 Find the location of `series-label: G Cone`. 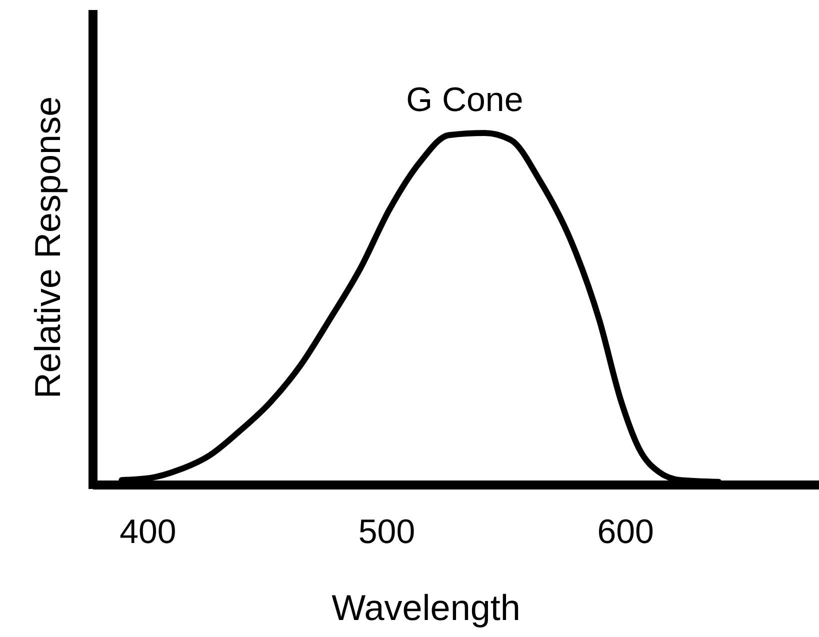

series-label: G Cone is located at coordinates (465, 100).